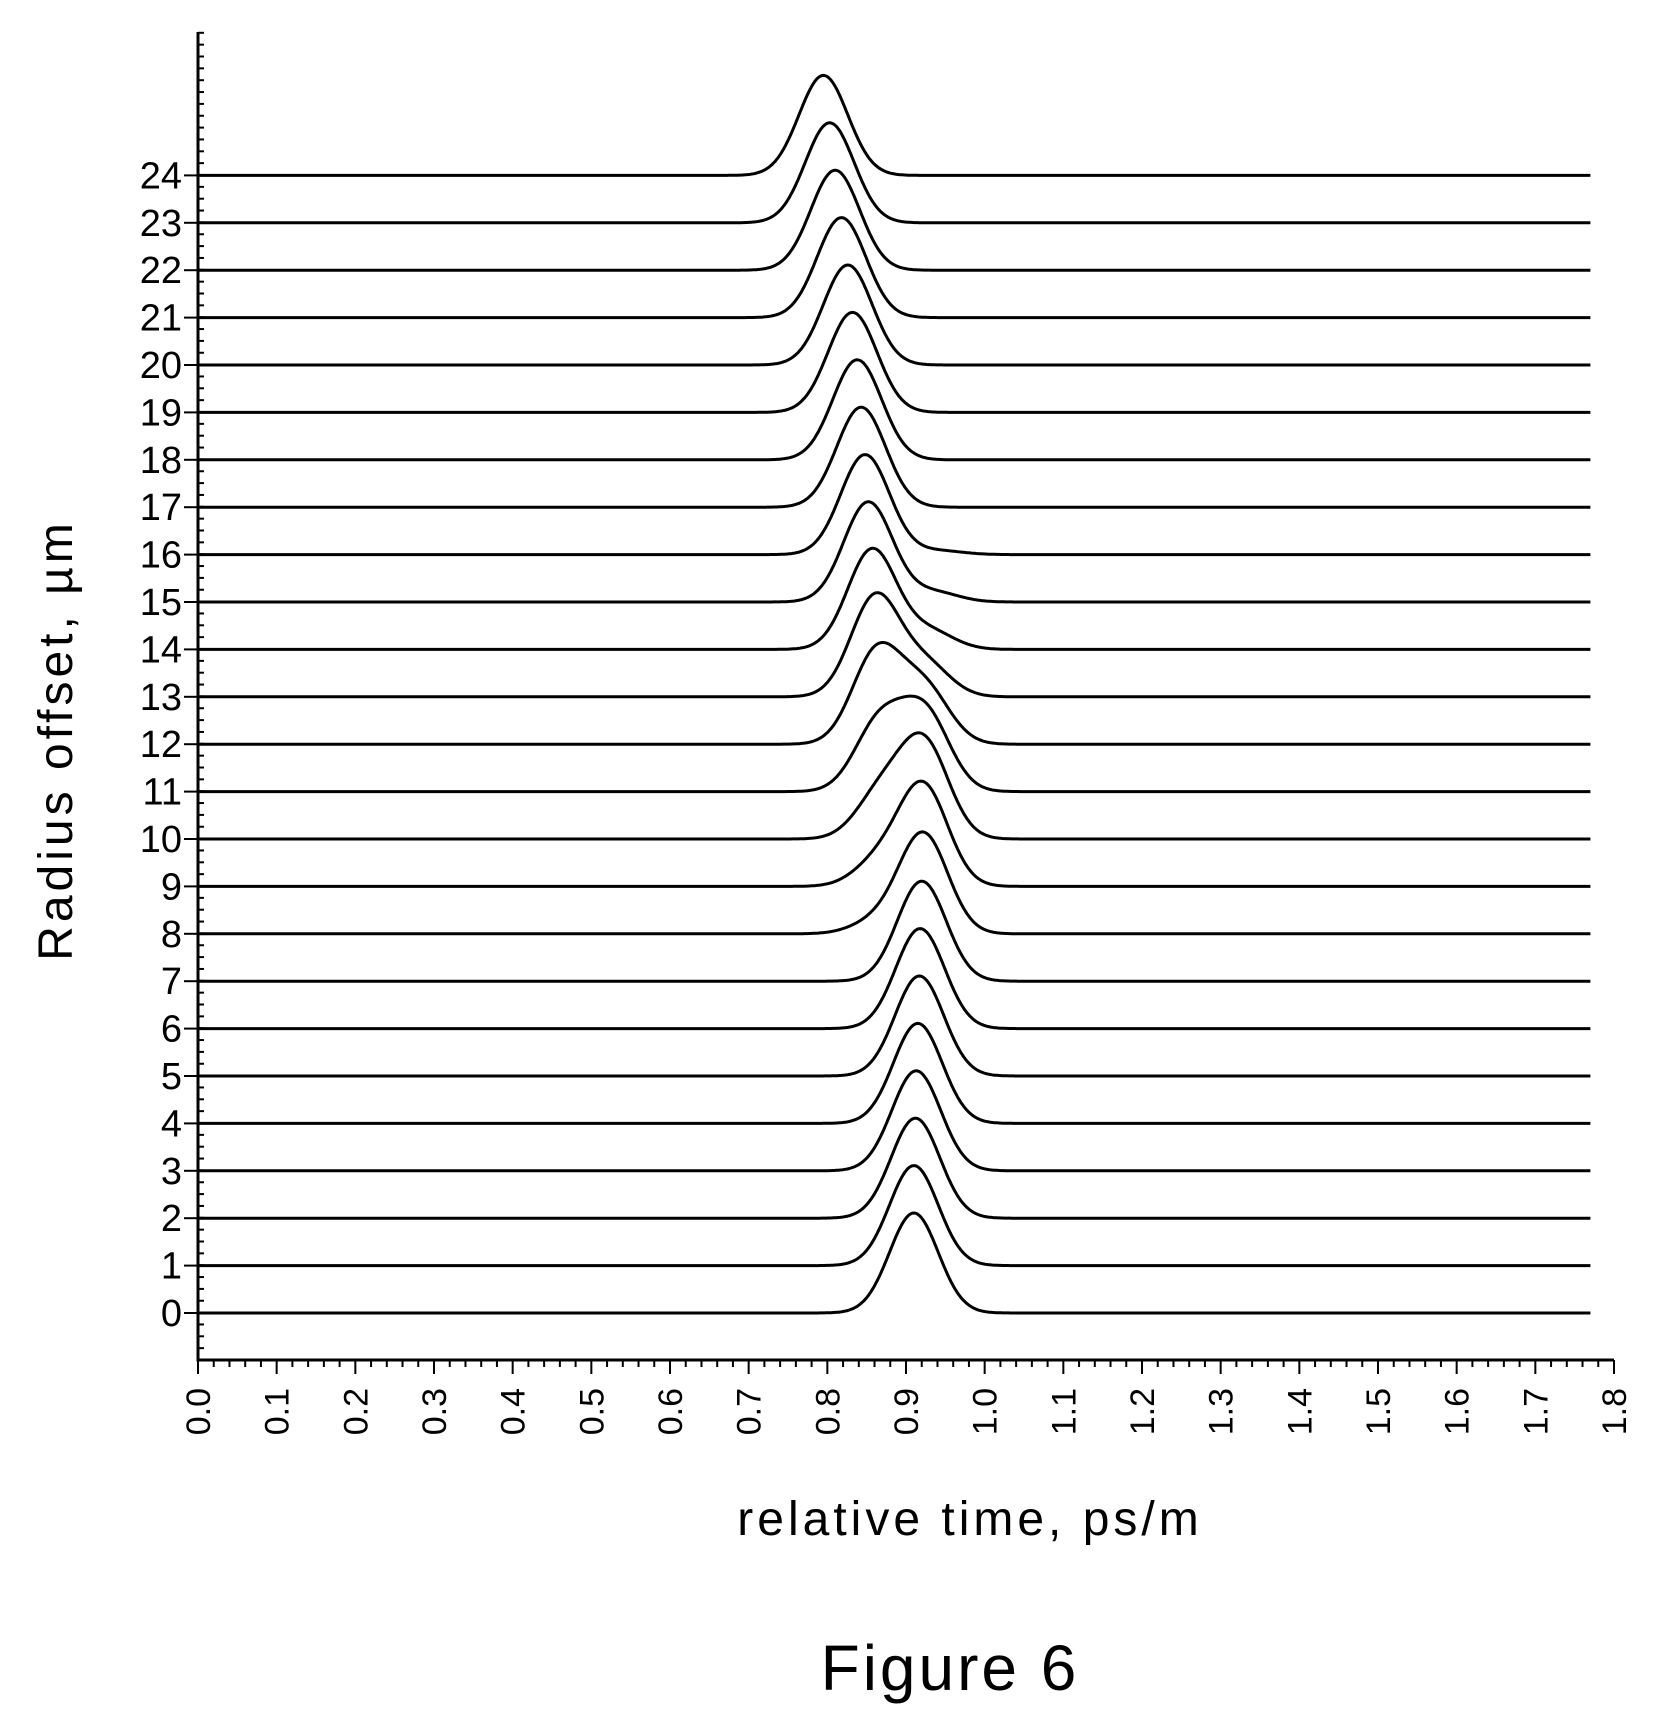 The width and height of the screenshot is (1658, 1730). Describe the element at coordinates (161, 508) in the screenshot. I see `y-tick-label: 17` at that location.